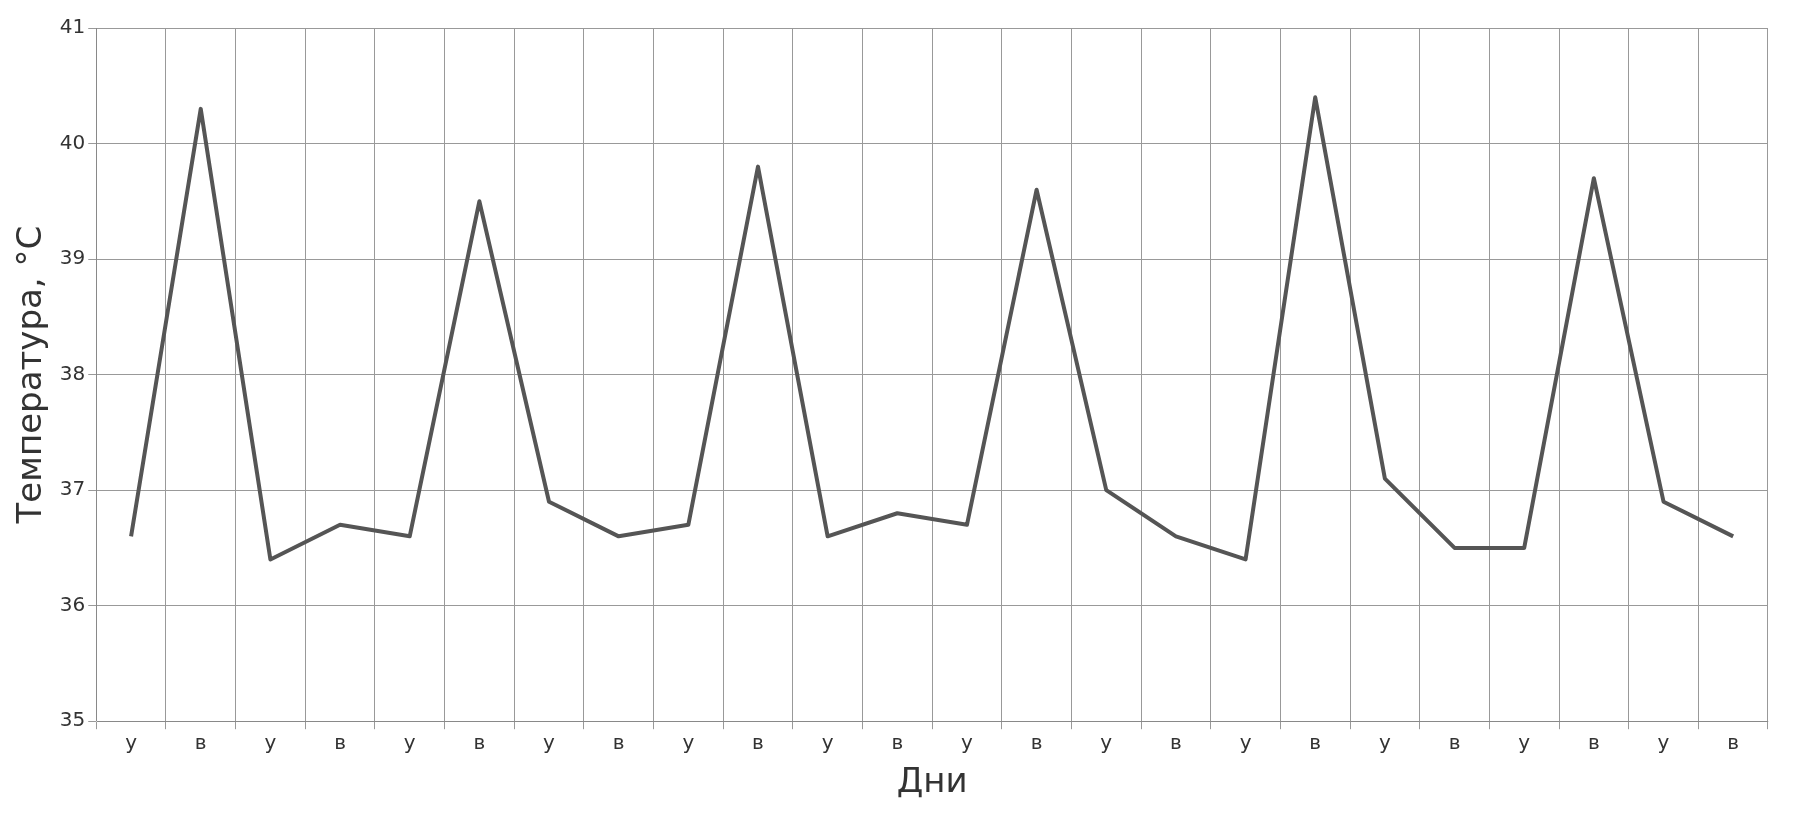 This screenshot has height=829, width=1806. Describe the element at coordinates (72, 488) in the screenshot. I see `y-tick-label: 37` at that location.